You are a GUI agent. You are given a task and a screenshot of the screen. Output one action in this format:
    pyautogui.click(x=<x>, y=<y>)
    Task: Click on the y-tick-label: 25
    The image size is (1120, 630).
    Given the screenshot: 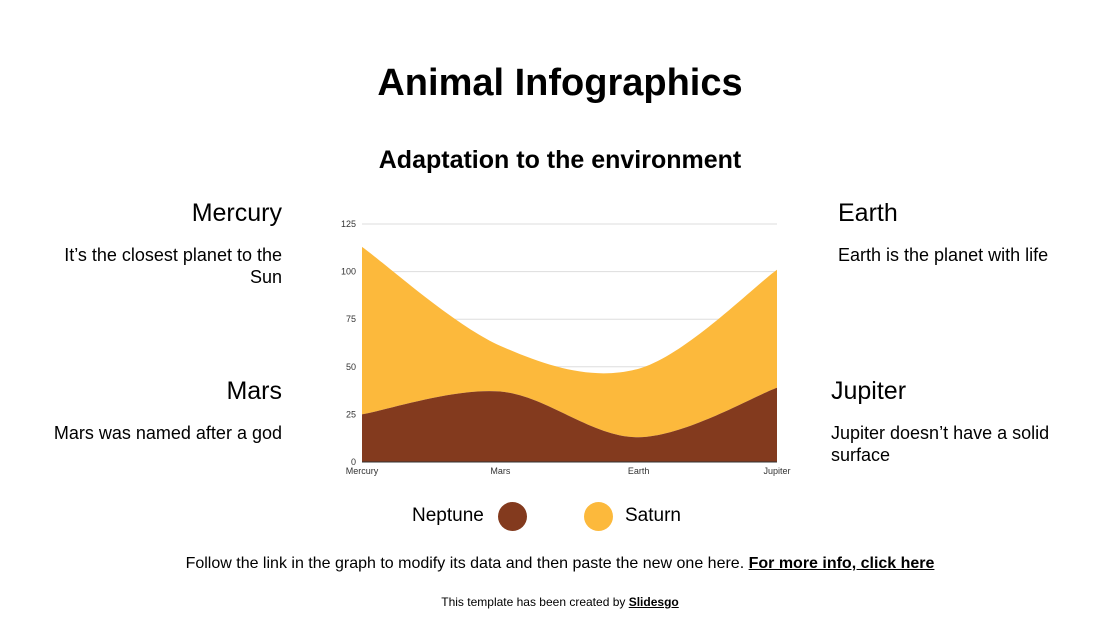 What is the action you would take?
    pyautogui.click(x=351, y=414)
    